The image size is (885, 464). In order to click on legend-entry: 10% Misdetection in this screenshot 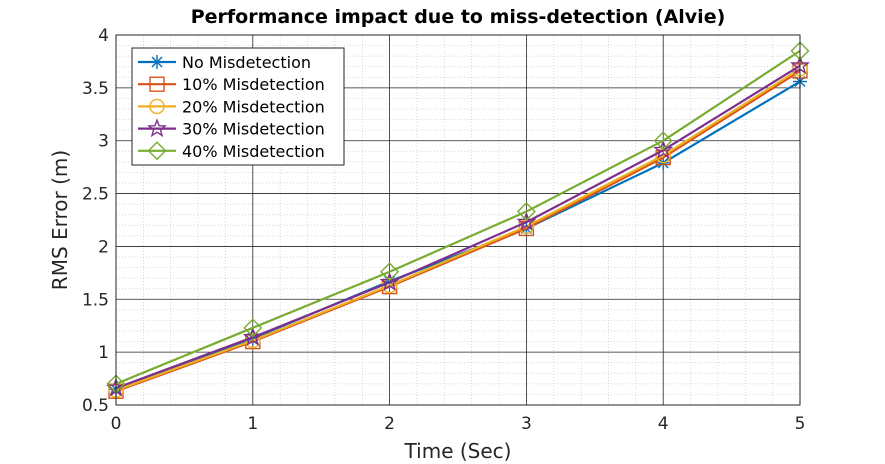, I will do `click(231, 84)`.